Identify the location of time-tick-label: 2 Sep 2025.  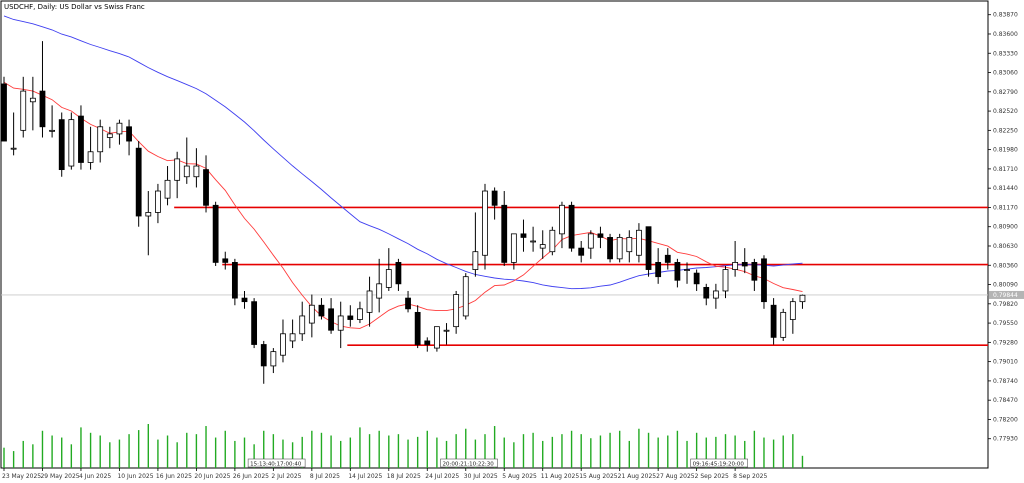
(712, 476).